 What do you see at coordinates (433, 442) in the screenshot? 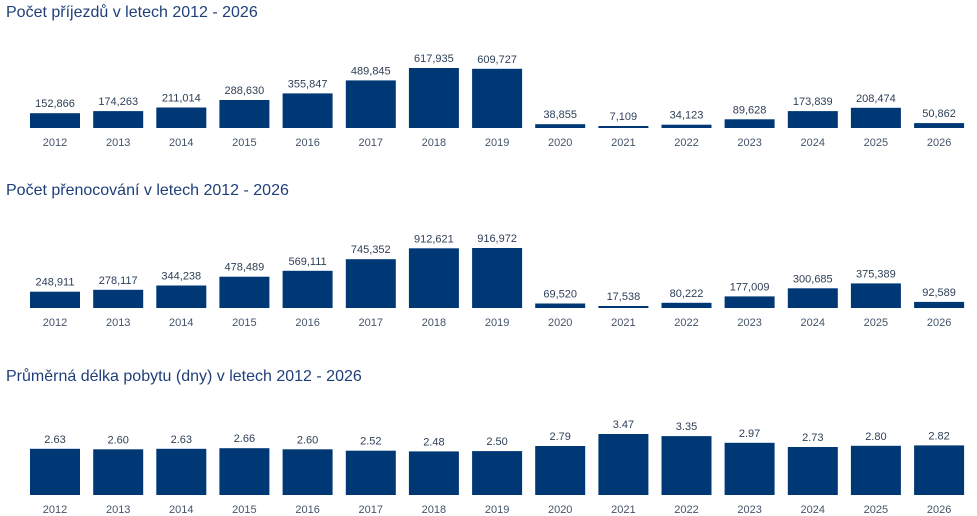
I see `value-label-2018: 2.48` at bounding box center [433, 442].